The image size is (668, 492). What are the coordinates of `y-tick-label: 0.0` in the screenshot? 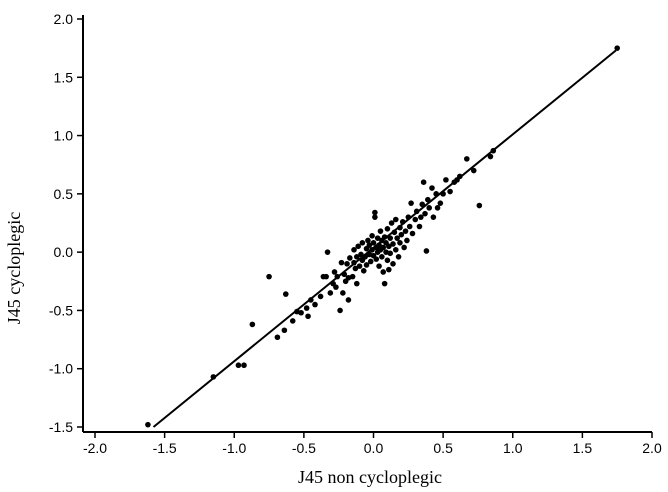 It's located at (64, 252).